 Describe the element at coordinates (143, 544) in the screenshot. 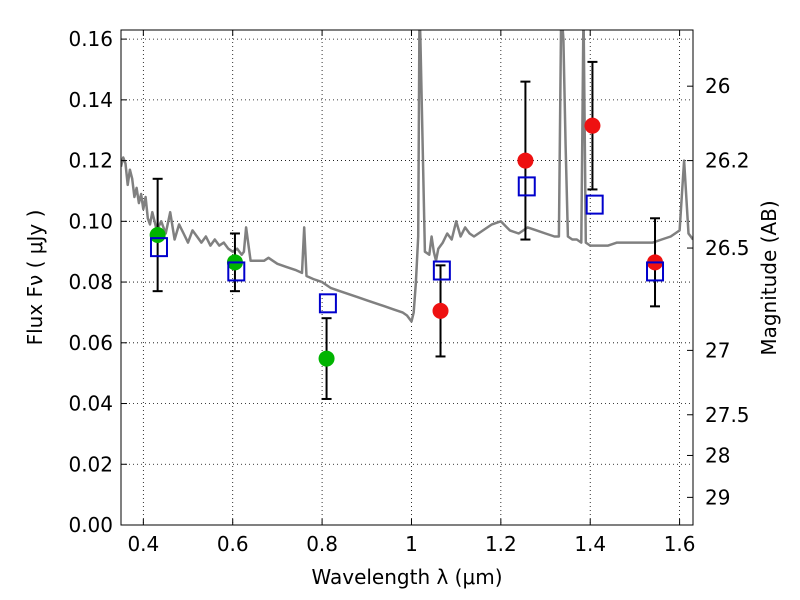

I see `x-tick-label: 0.4` at that location.